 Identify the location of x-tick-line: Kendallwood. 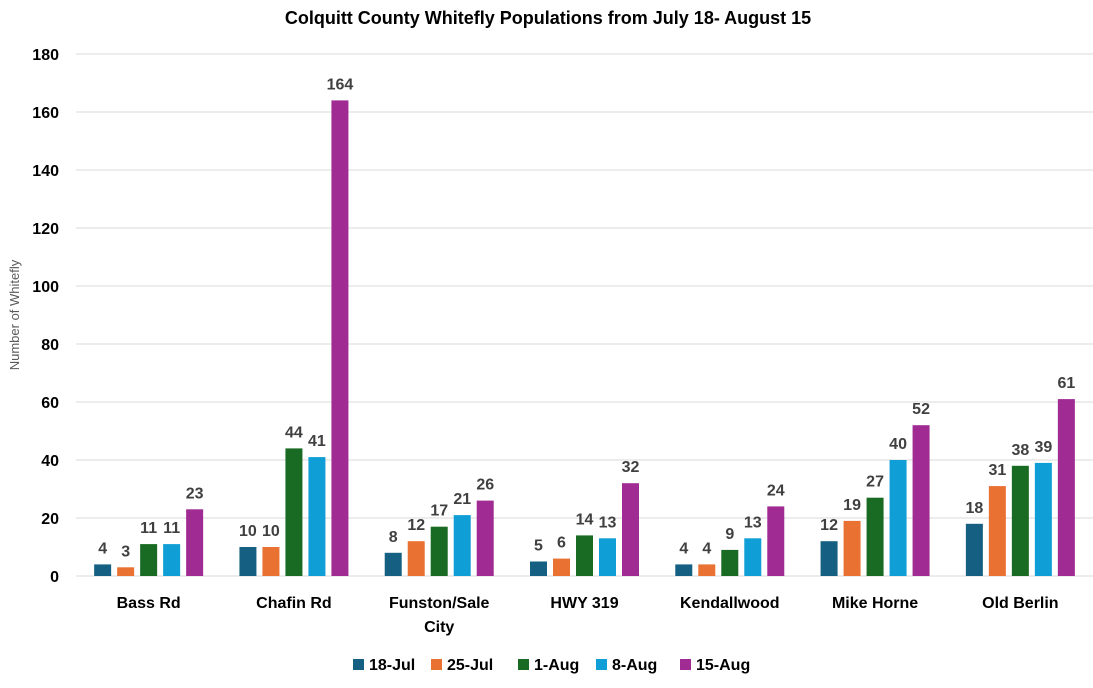
(730, 603).